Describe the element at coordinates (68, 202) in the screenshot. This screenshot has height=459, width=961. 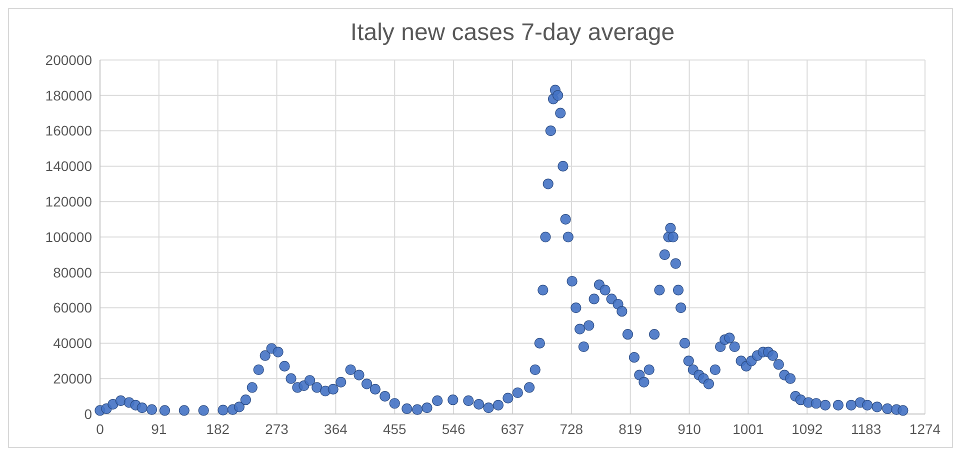
I see `y-tick-label: 120000` at that location.